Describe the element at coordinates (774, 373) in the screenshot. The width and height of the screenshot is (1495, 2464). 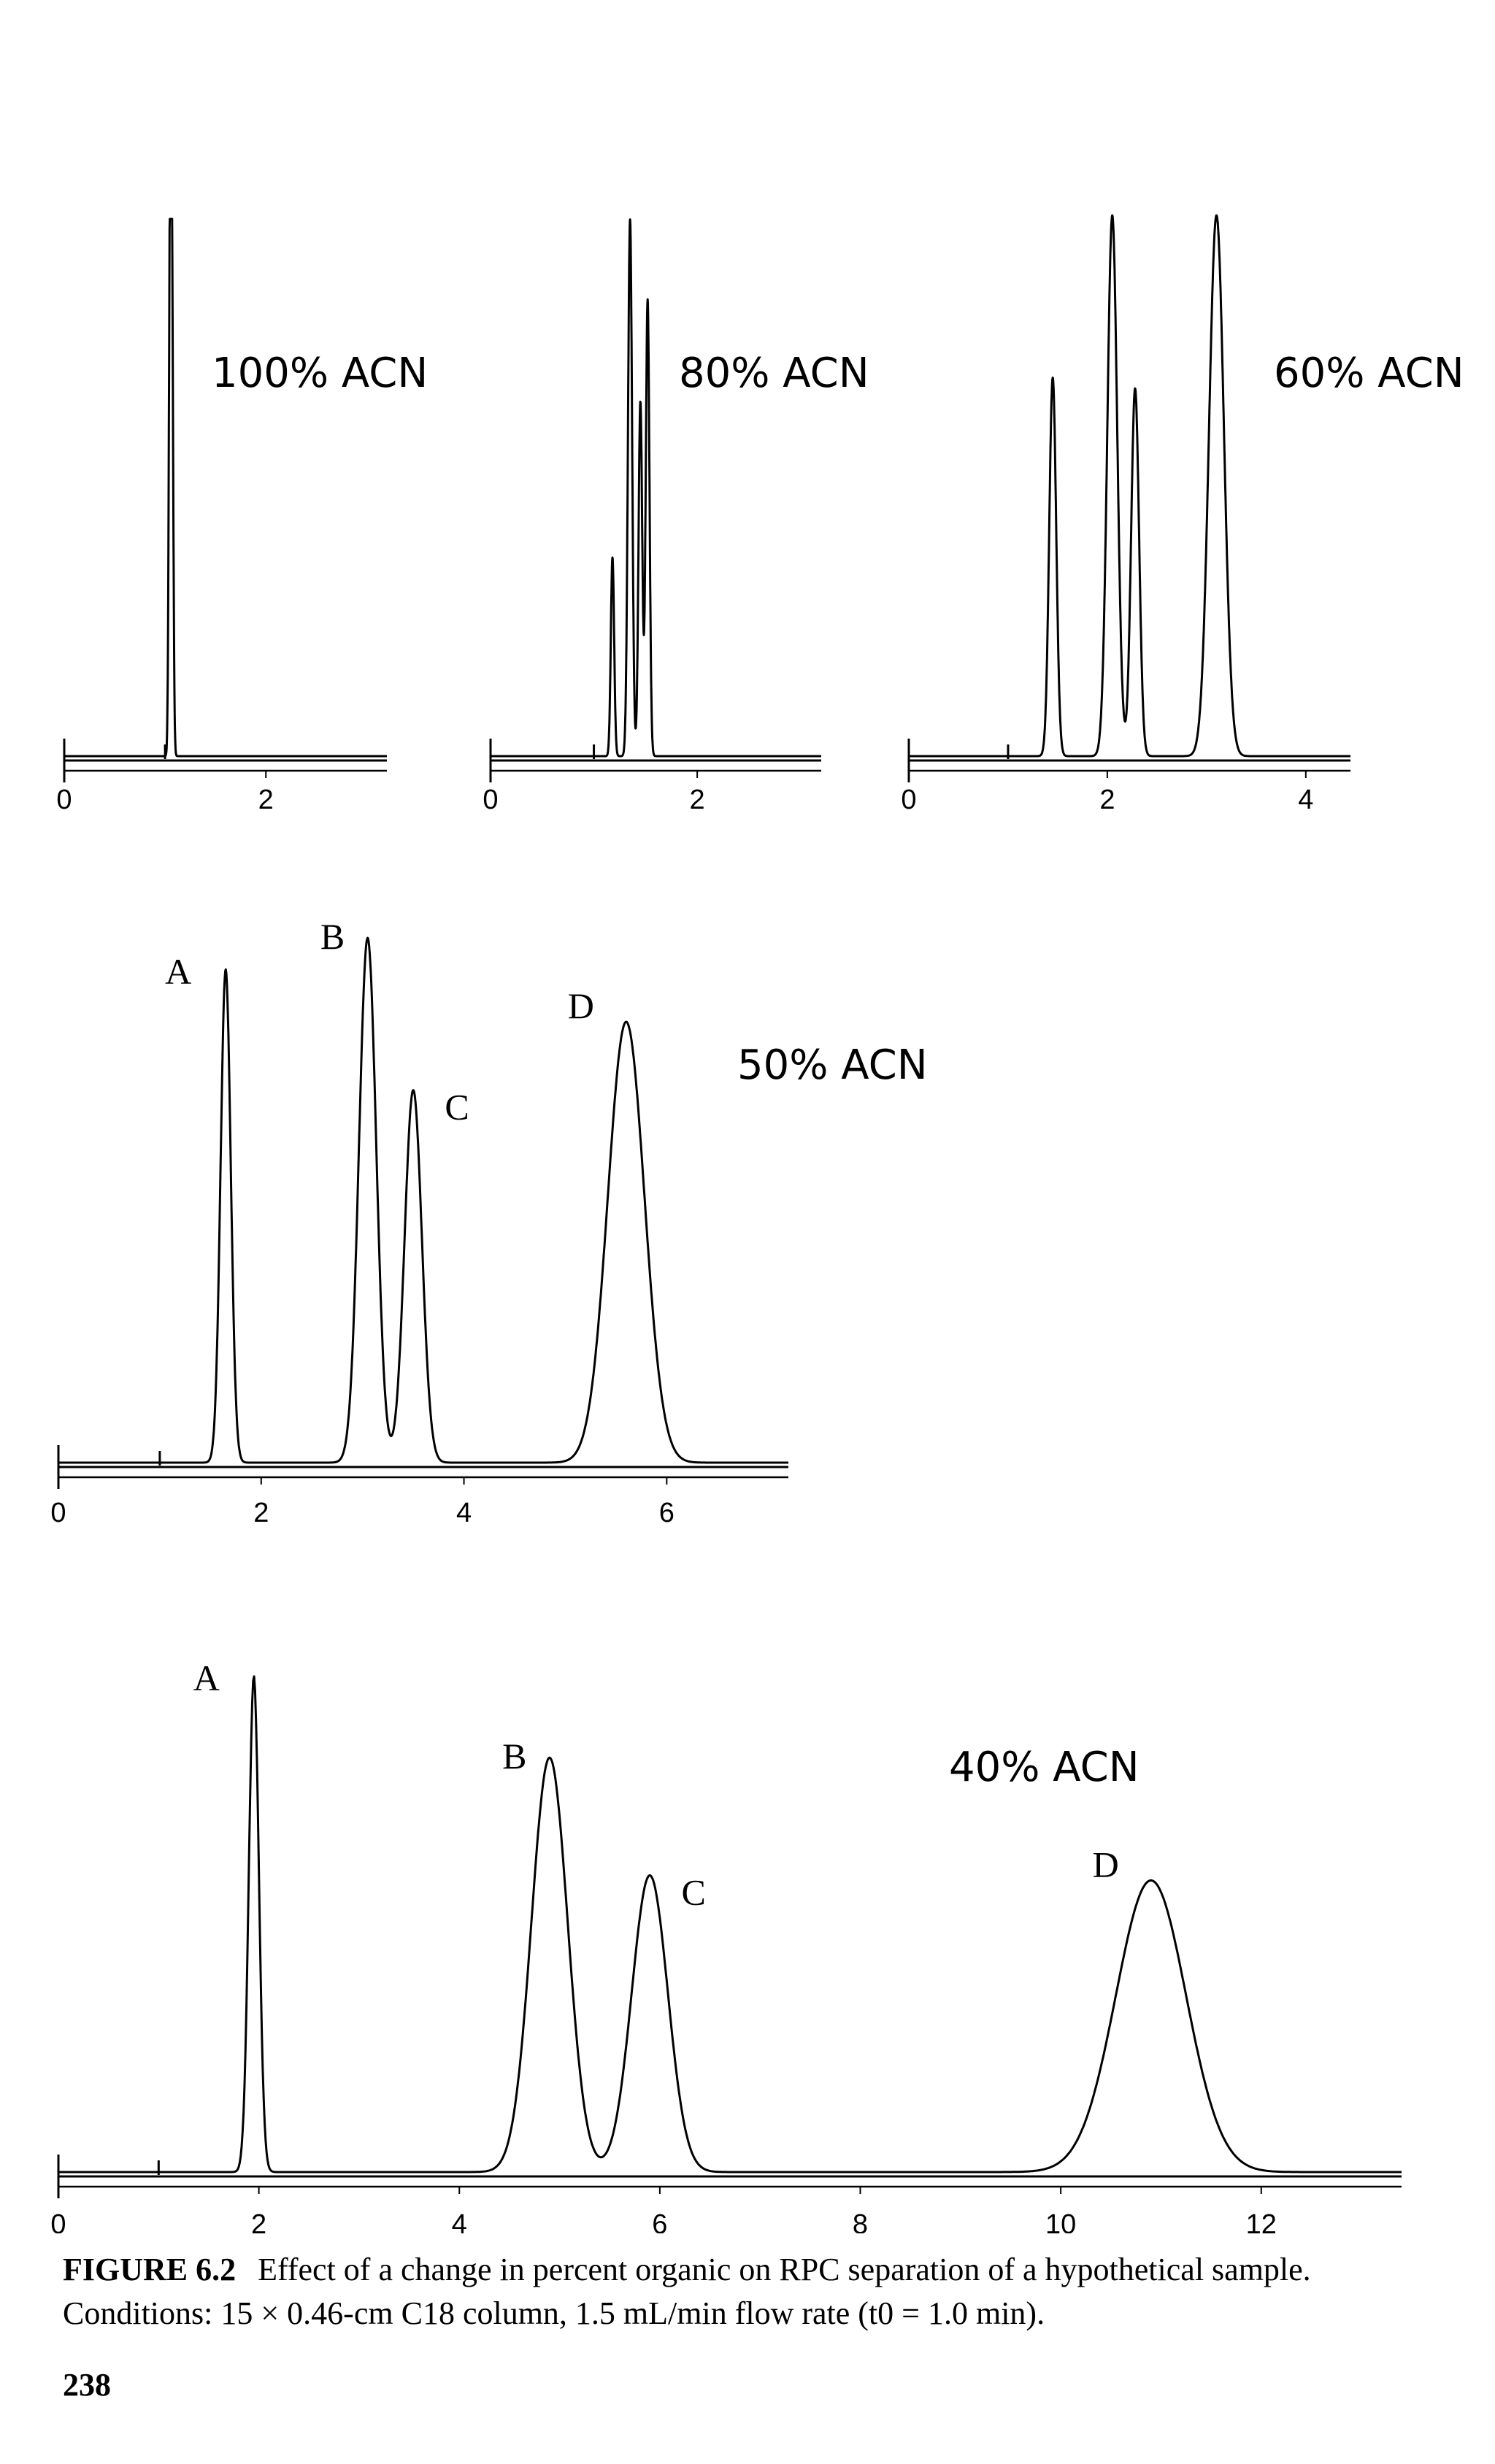
I see `condition-label: 80% ACN` at that location.